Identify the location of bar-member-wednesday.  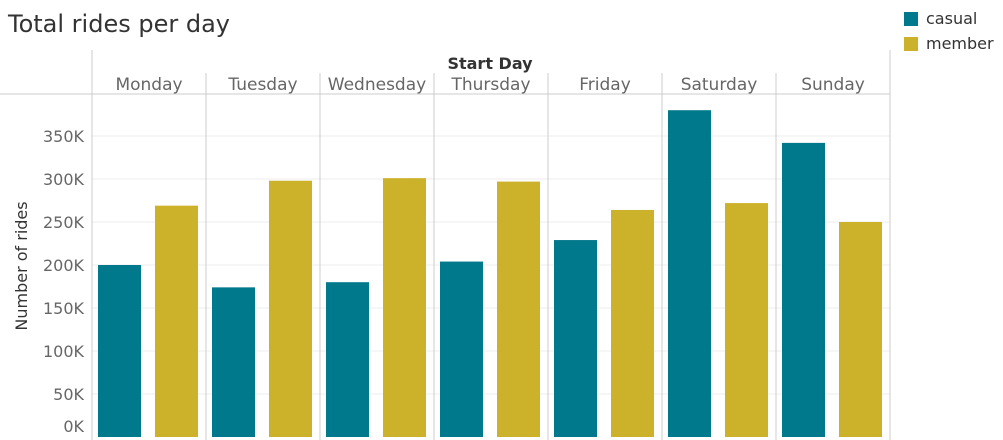
(404, 307).